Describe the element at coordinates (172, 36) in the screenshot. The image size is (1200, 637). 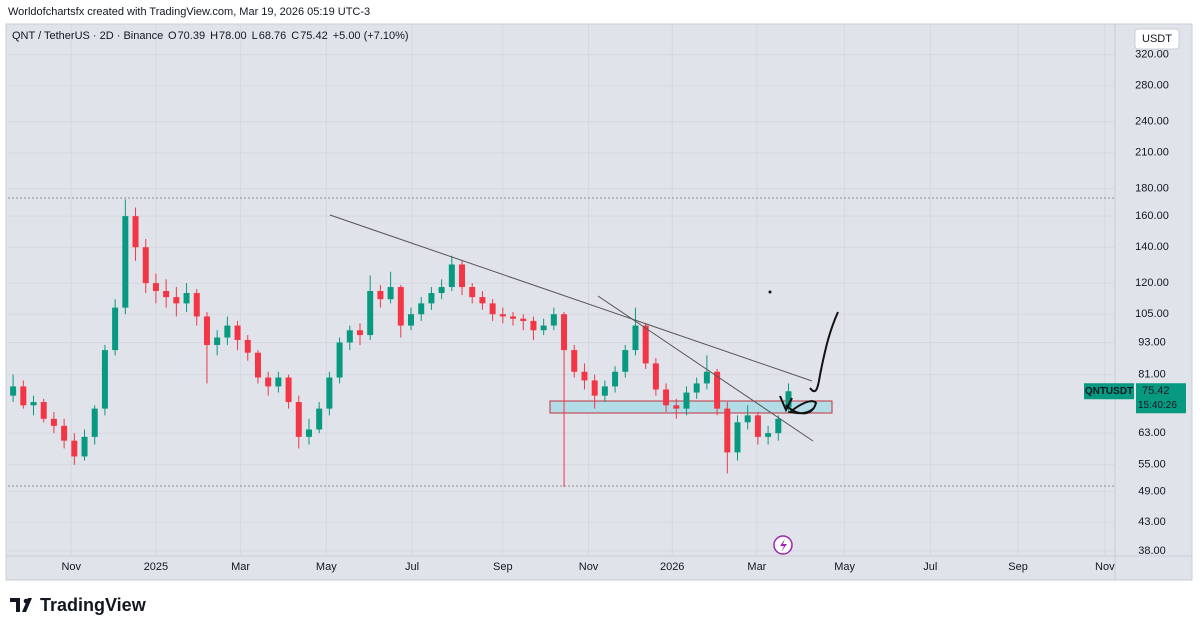
I see `legend-key: O` at that location.